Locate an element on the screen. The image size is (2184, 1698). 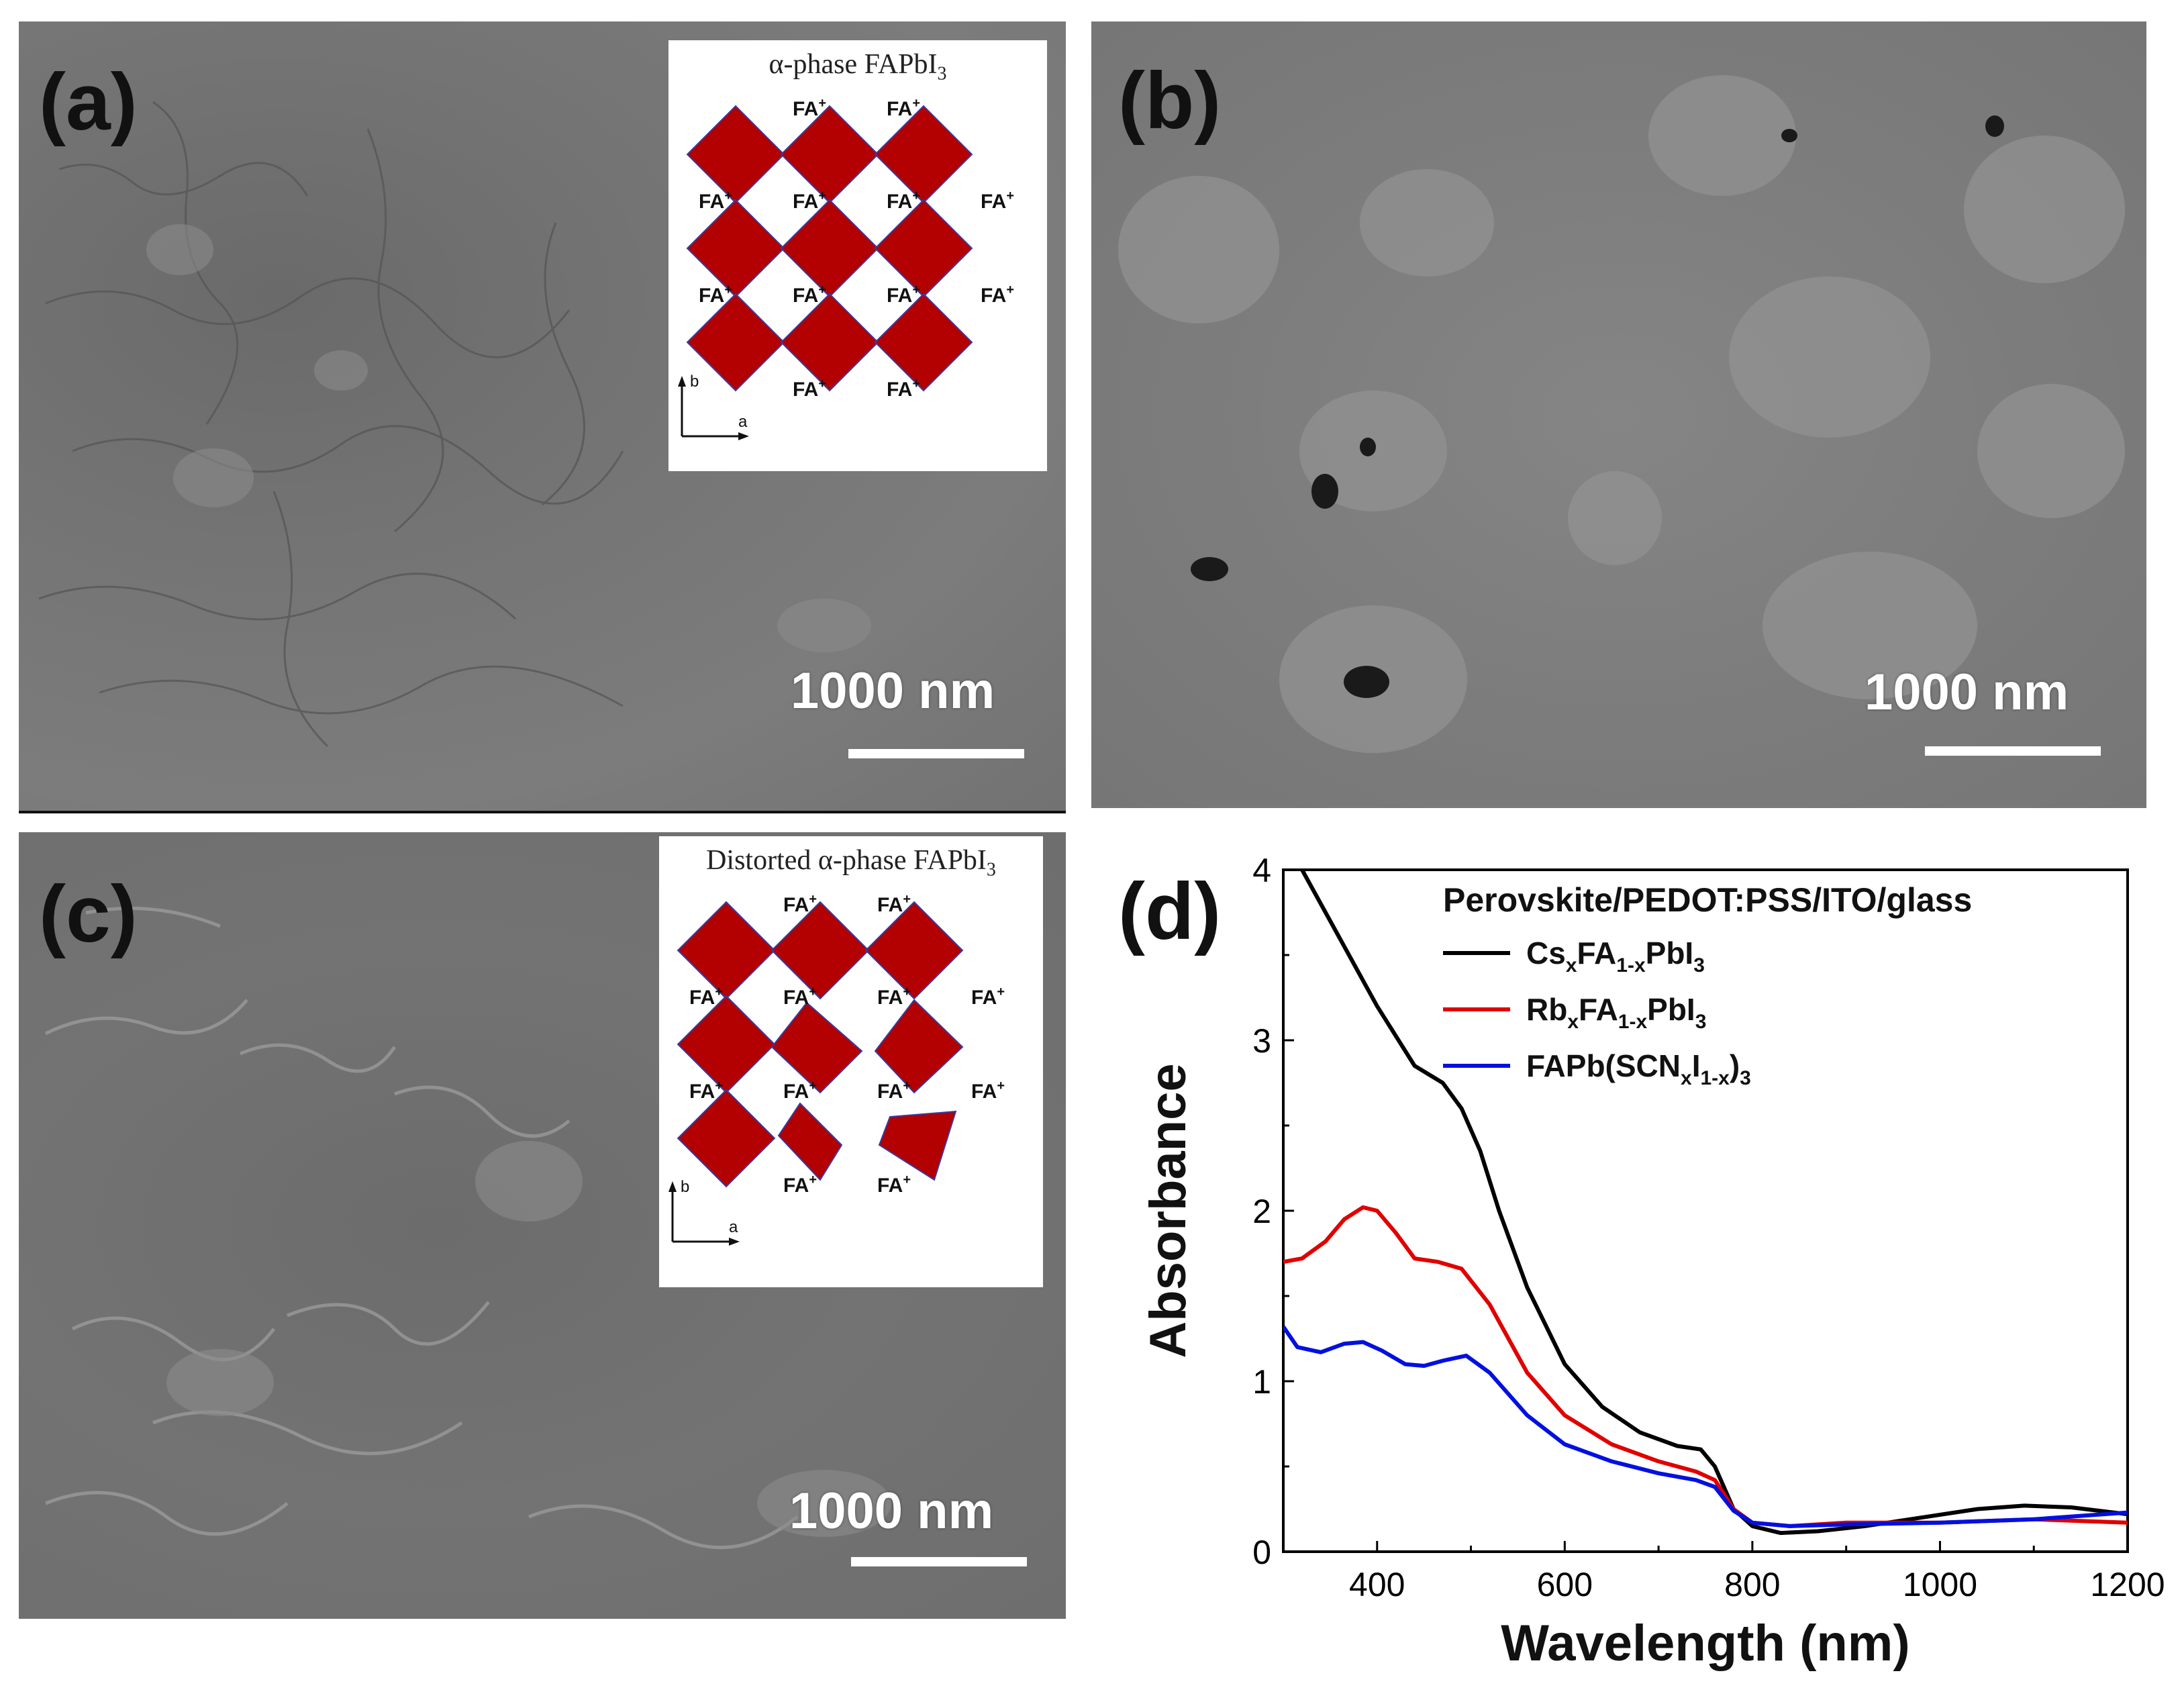
panel-label-c: (c) is located at coordinates (89, 914).